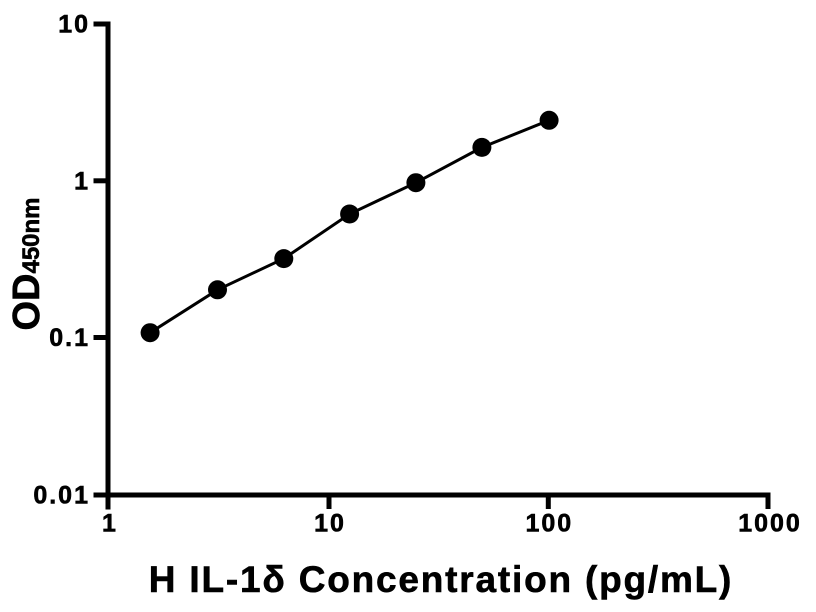  Describe the element at coordinates (69, 338) in the screenshot. I see `svg-text: 0.1` at that location.